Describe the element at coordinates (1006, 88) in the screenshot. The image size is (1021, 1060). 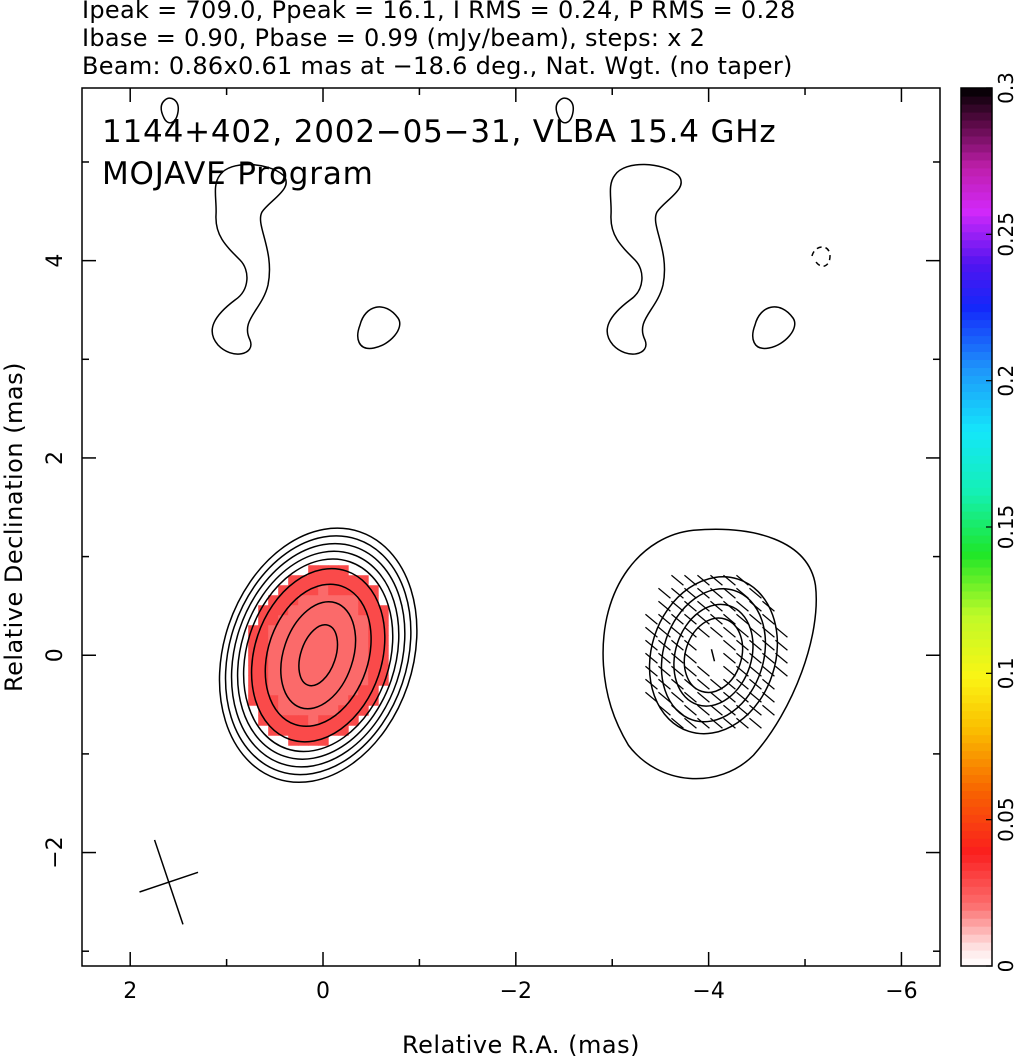
I see `colorbar-tick-label: 0.3` at that location.